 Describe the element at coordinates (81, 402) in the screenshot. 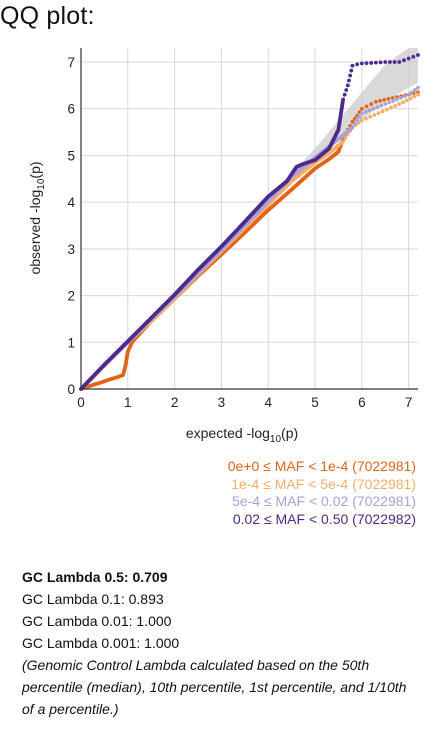

I see `x-tick-label: 0` at that location.